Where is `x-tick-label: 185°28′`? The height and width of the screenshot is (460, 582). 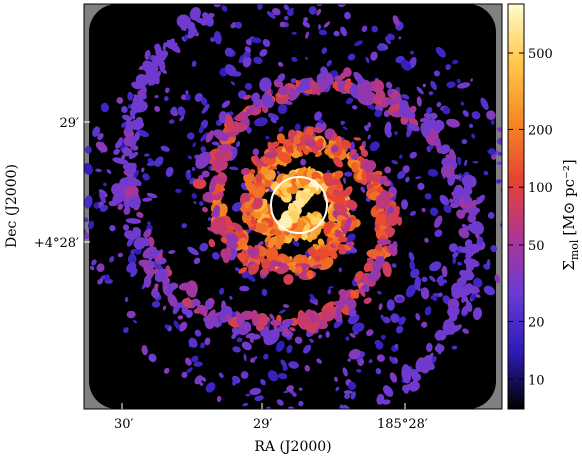 x-tick-label: 185°28′ is located at coordinates (402, 424).